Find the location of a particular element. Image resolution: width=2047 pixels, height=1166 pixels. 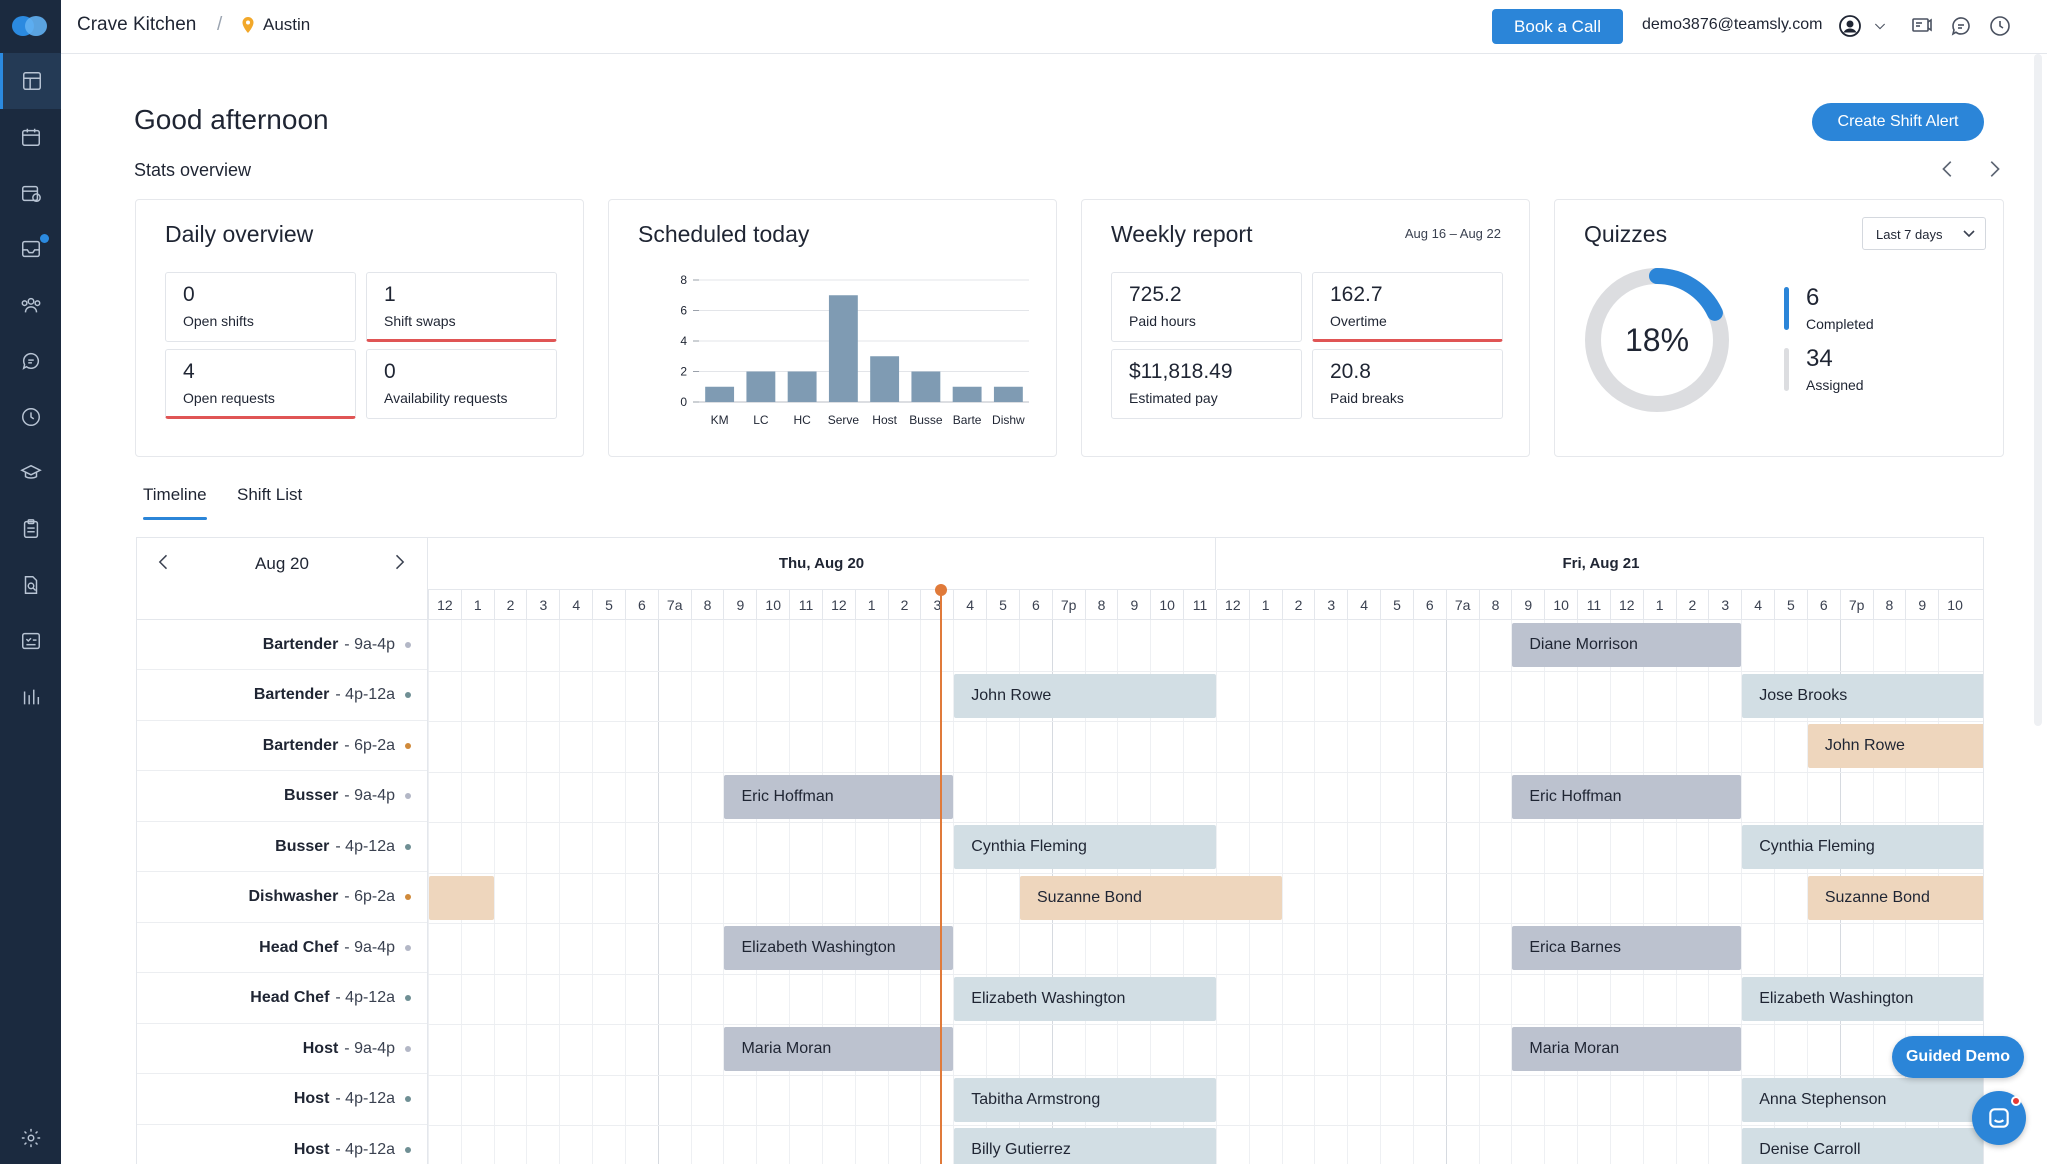

nav-team is located at coordinates (30, 305).